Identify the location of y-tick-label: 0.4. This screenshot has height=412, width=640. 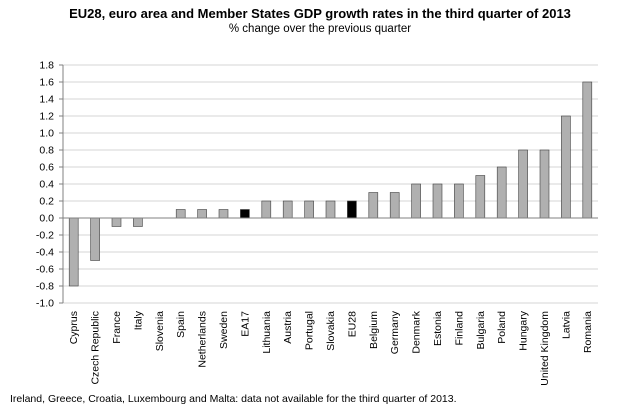
(46, 185).